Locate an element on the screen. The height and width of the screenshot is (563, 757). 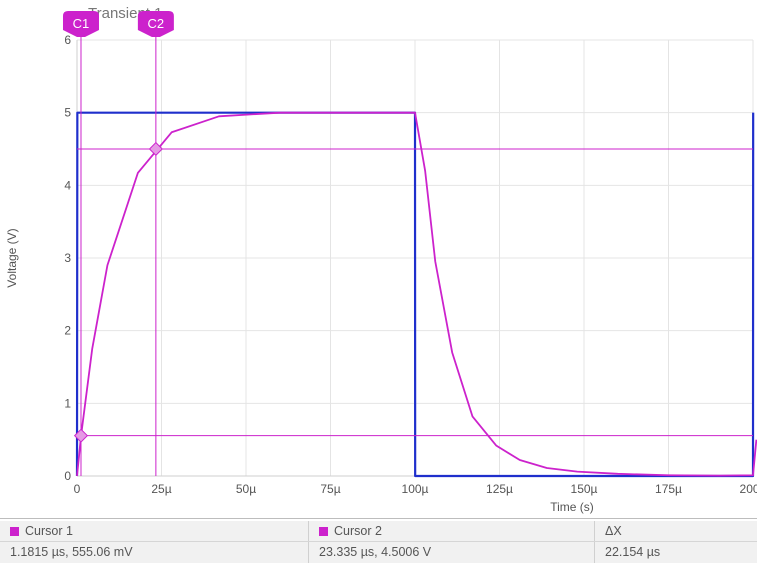
delta-x-value: 22.154 µs is located at coordinates (675, 552).